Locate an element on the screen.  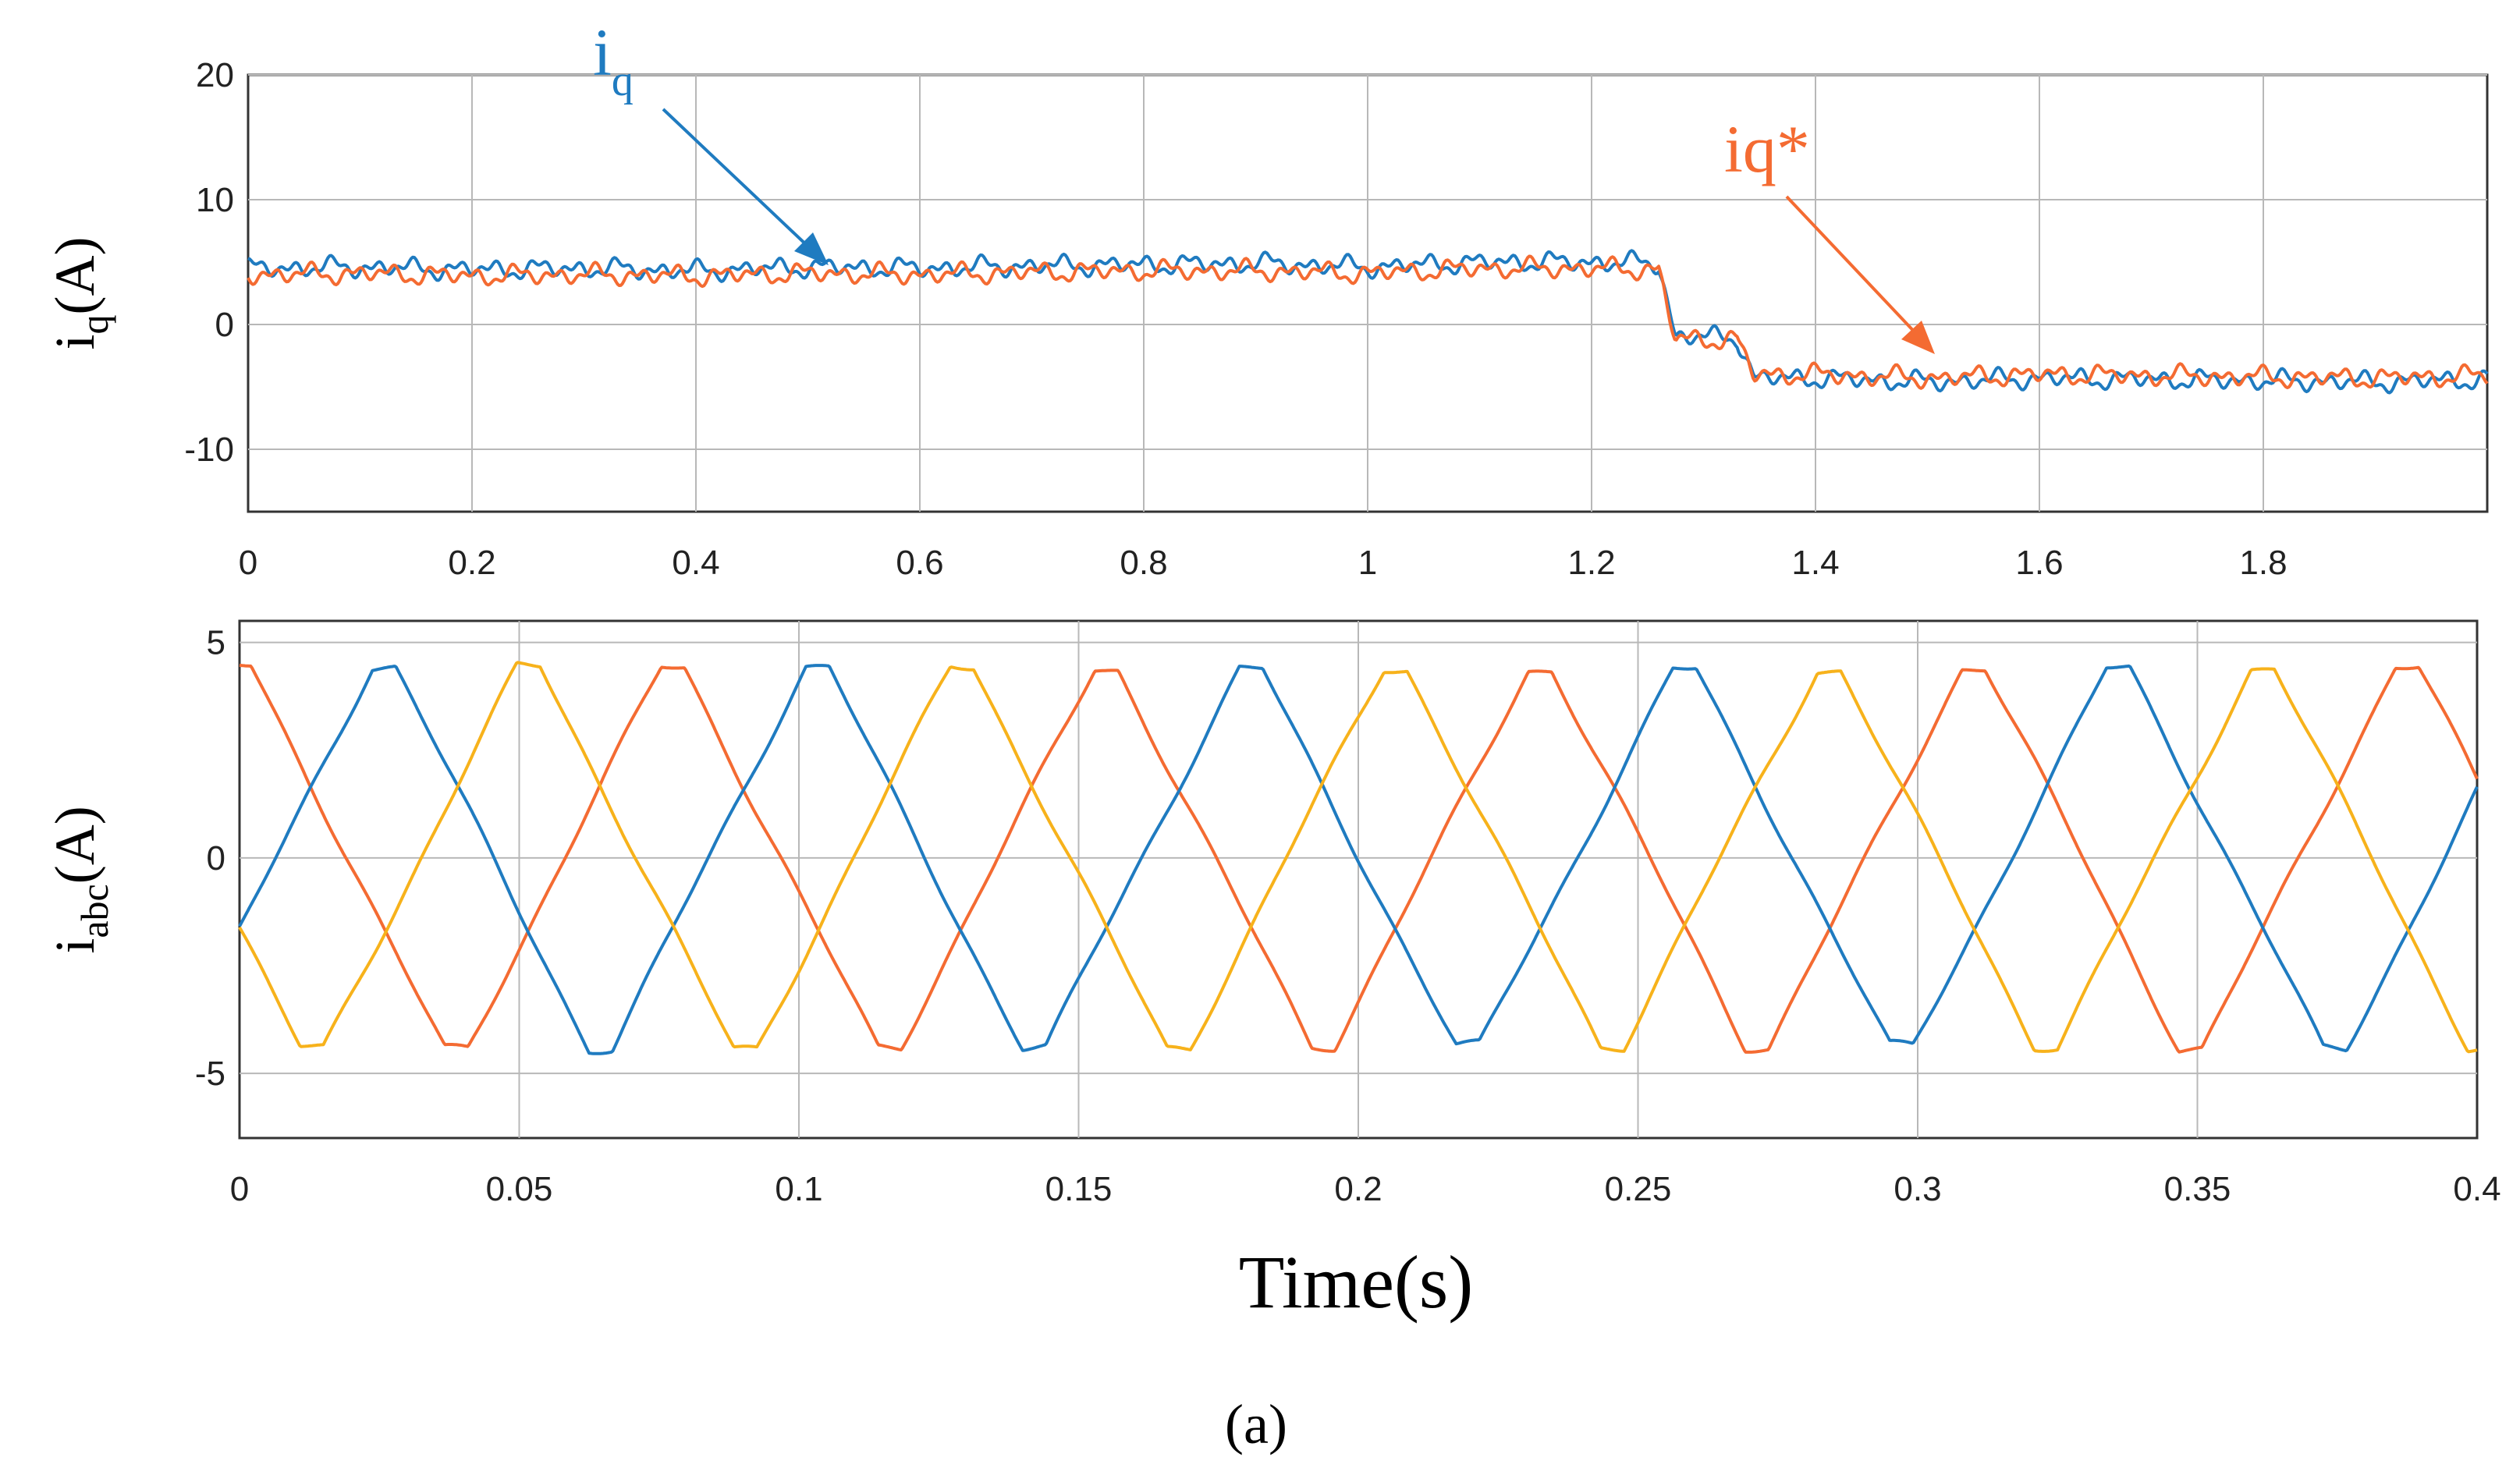
iq-xtick-label: 1.4 is located at coordinates (1815, 563).